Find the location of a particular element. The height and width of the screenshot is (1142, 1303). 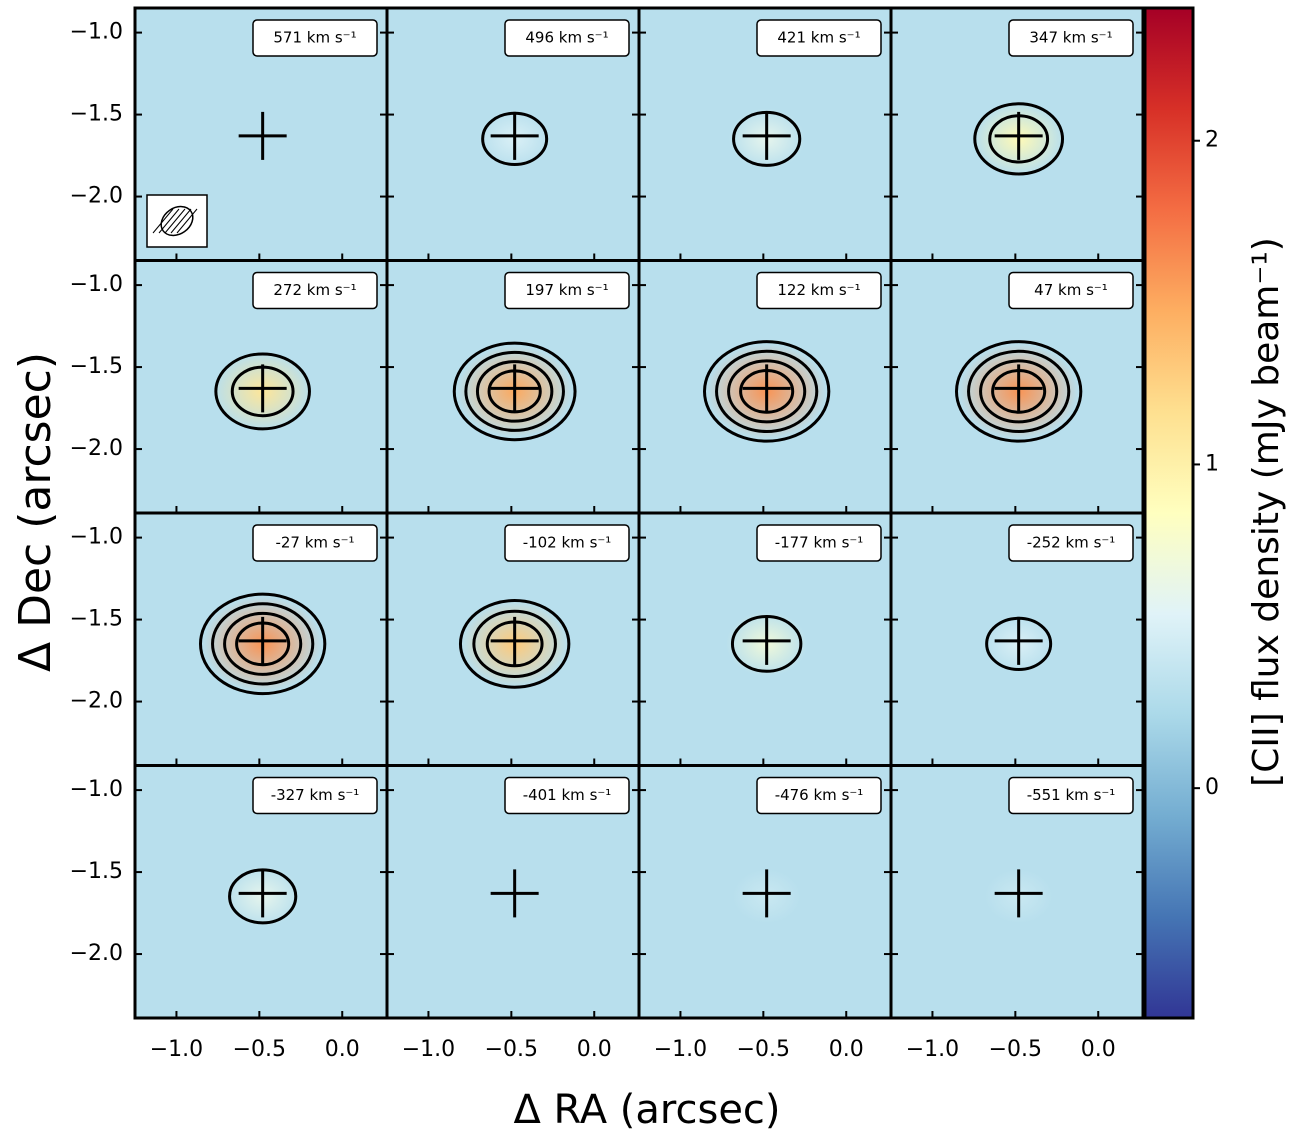

colorbar-label: [CII] flux density (mJy beam⁻¹) is located at coordinates (1266, 512).